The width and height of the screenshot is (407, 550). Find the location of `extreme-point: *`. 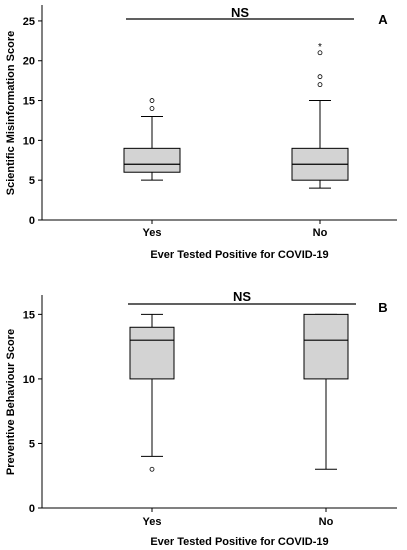

extreme-point: * is located at coordinates (320, 47).